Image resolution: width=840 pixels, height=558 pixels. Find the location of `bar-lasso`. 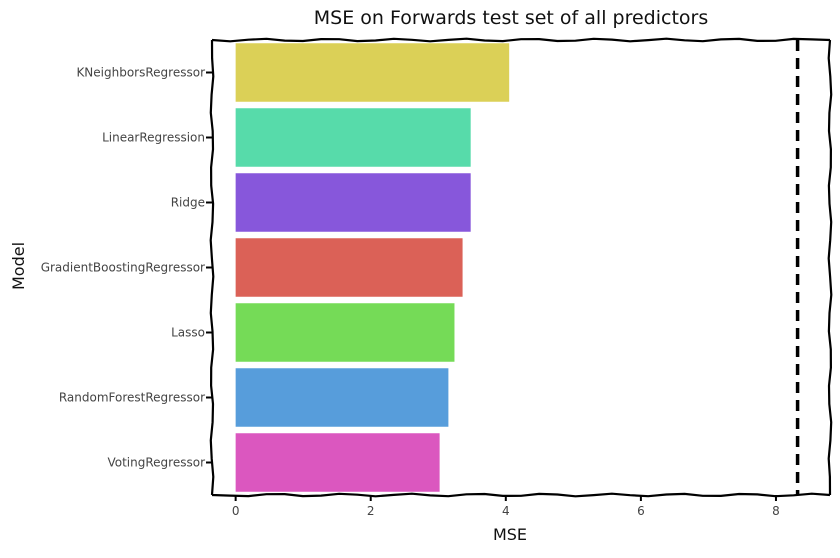

bar-lasso is located at coordinates (345, 332).